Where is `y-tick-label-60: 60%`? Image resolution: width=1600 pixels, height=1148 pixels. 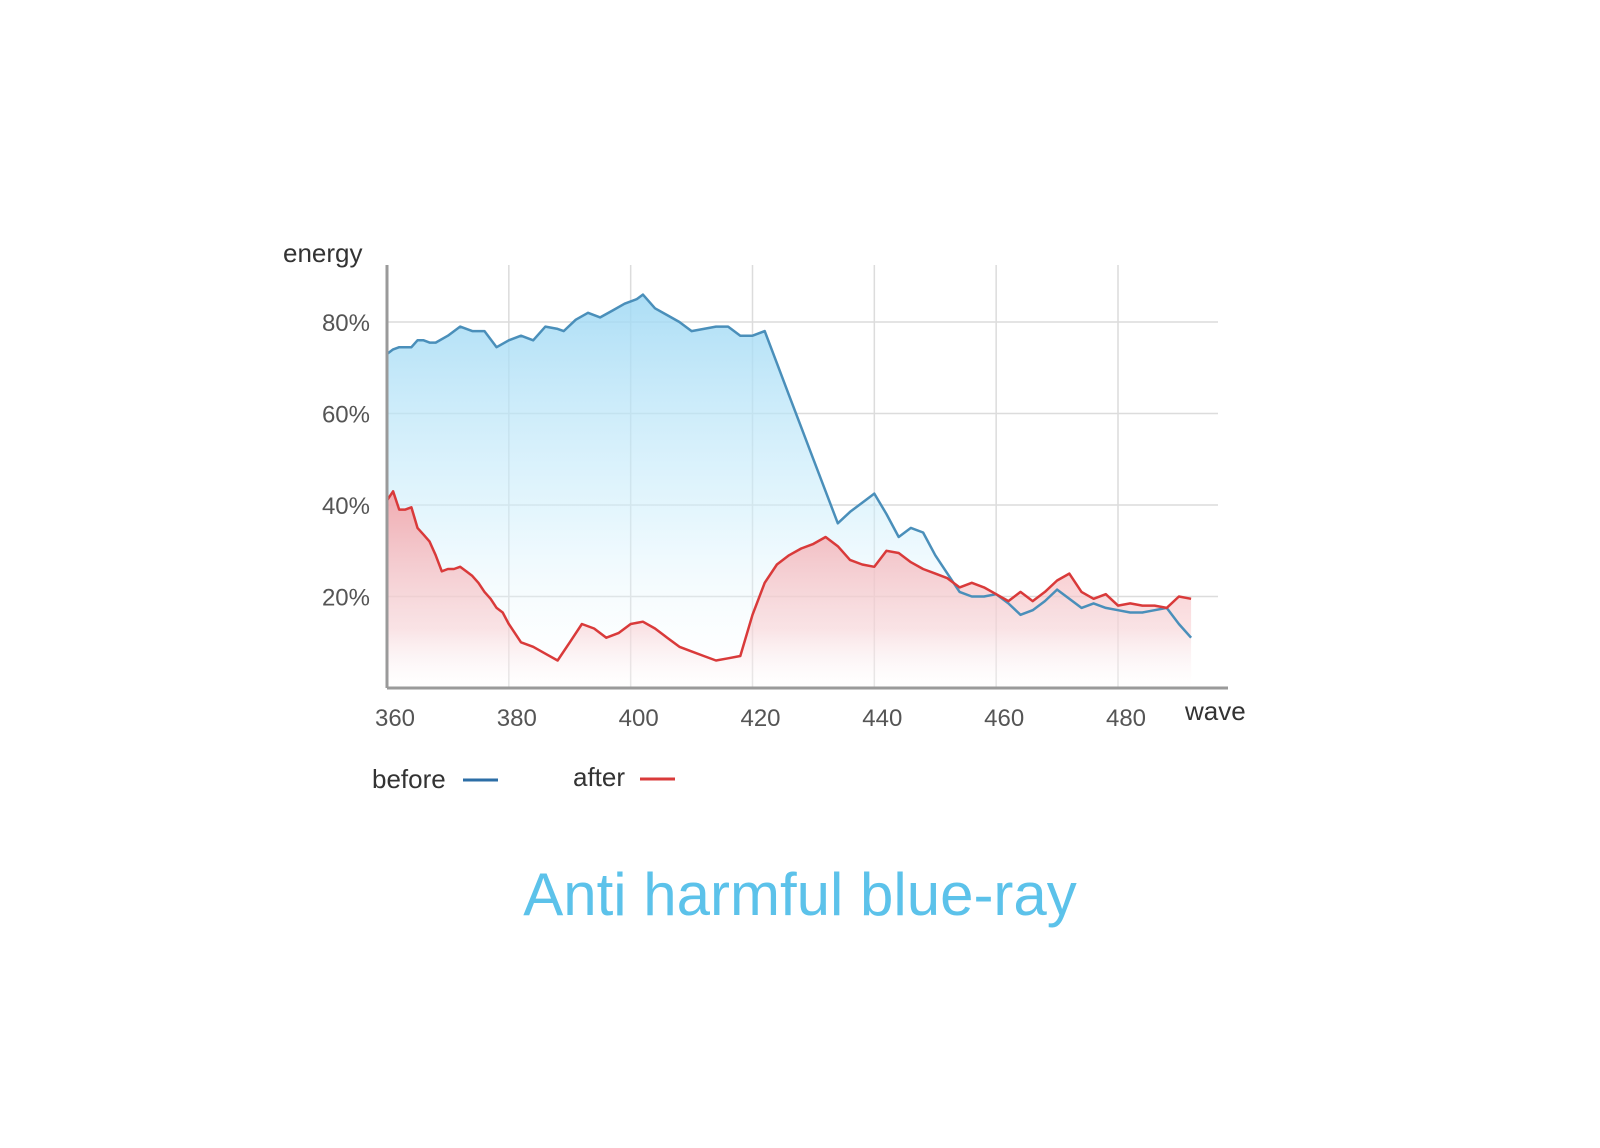
y-tick-label-60: 60% is located at coordinates (346, 415).